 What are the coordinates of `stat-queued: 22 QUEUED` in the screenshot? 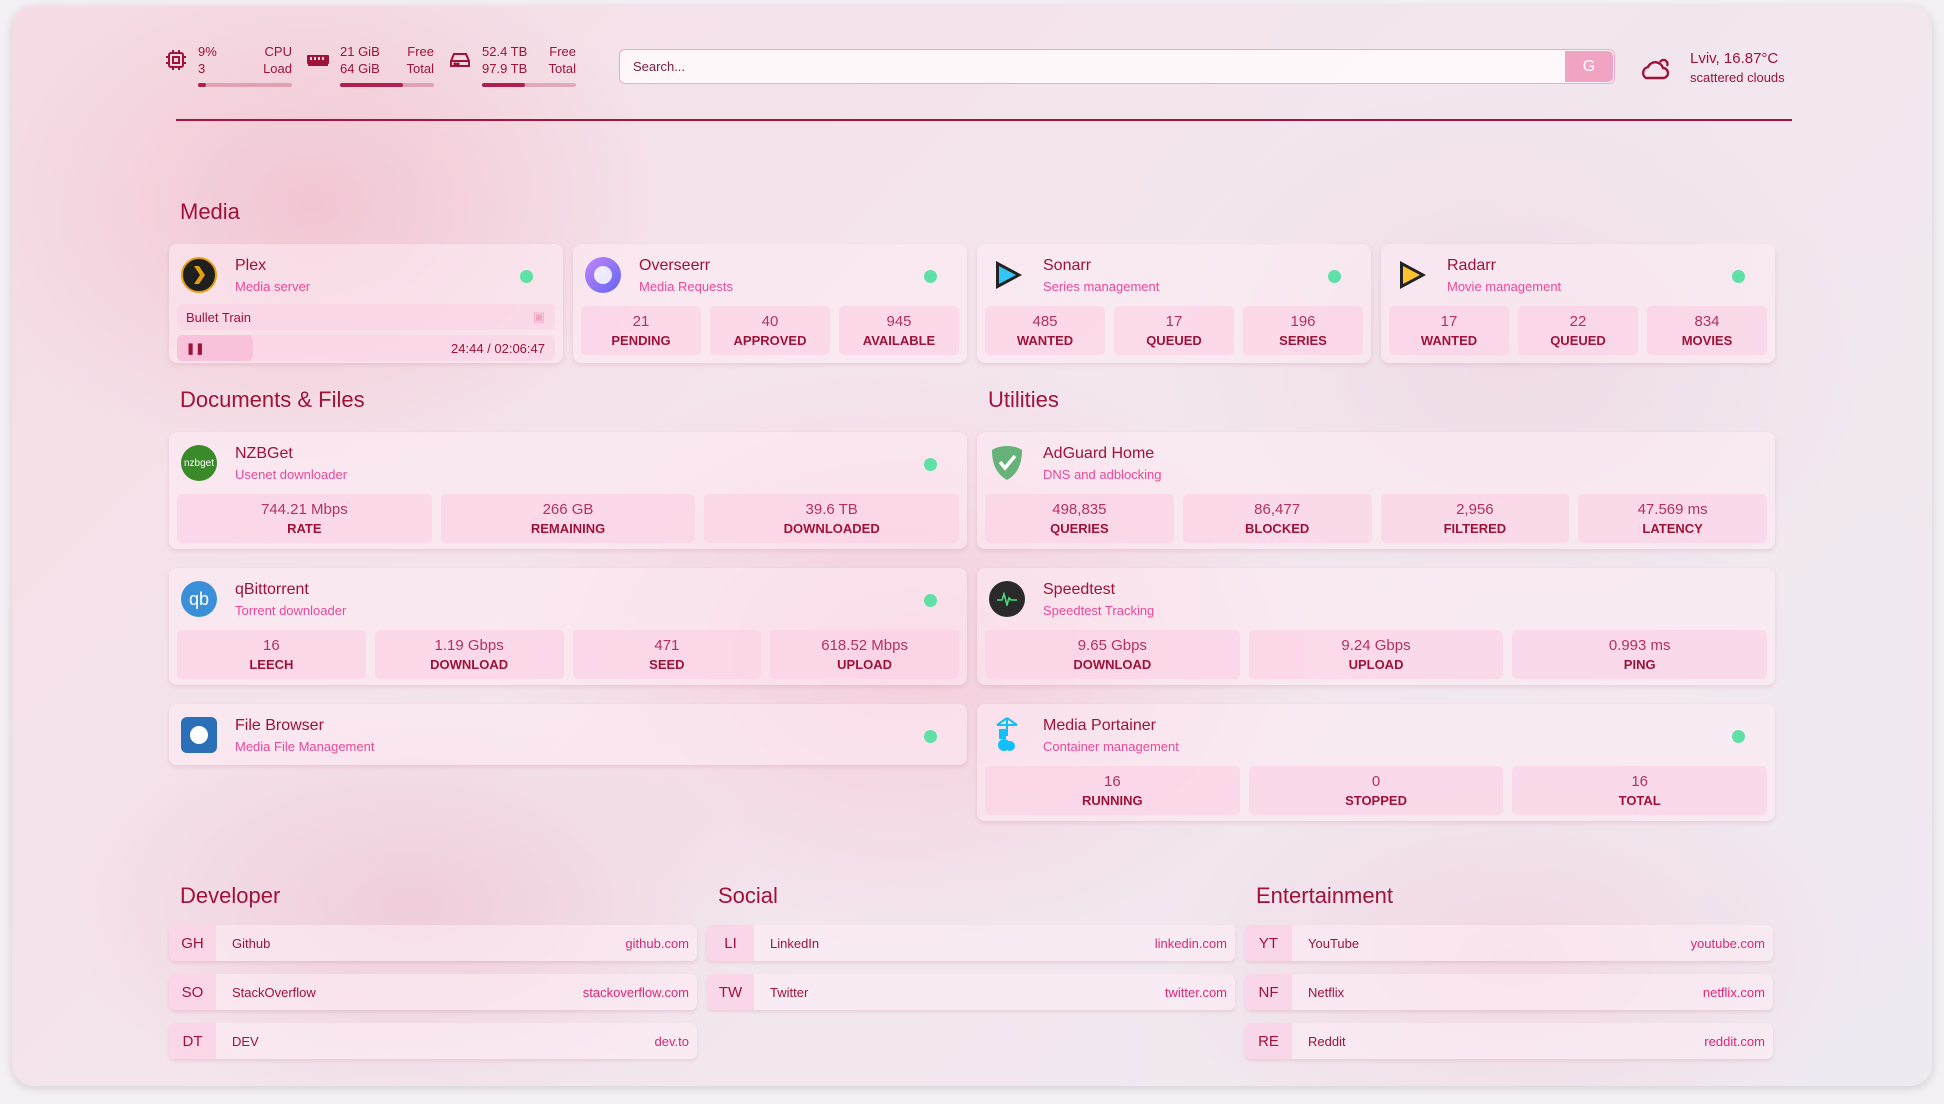 It's located at (1578, 330).